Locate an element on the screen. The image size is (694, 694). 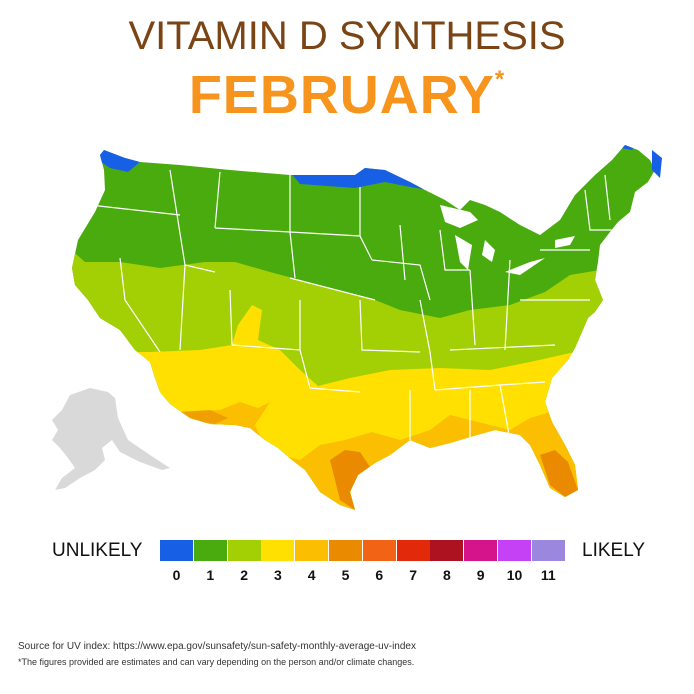
uv-zone-5-patch-florida is located at coordinates (559, 473).